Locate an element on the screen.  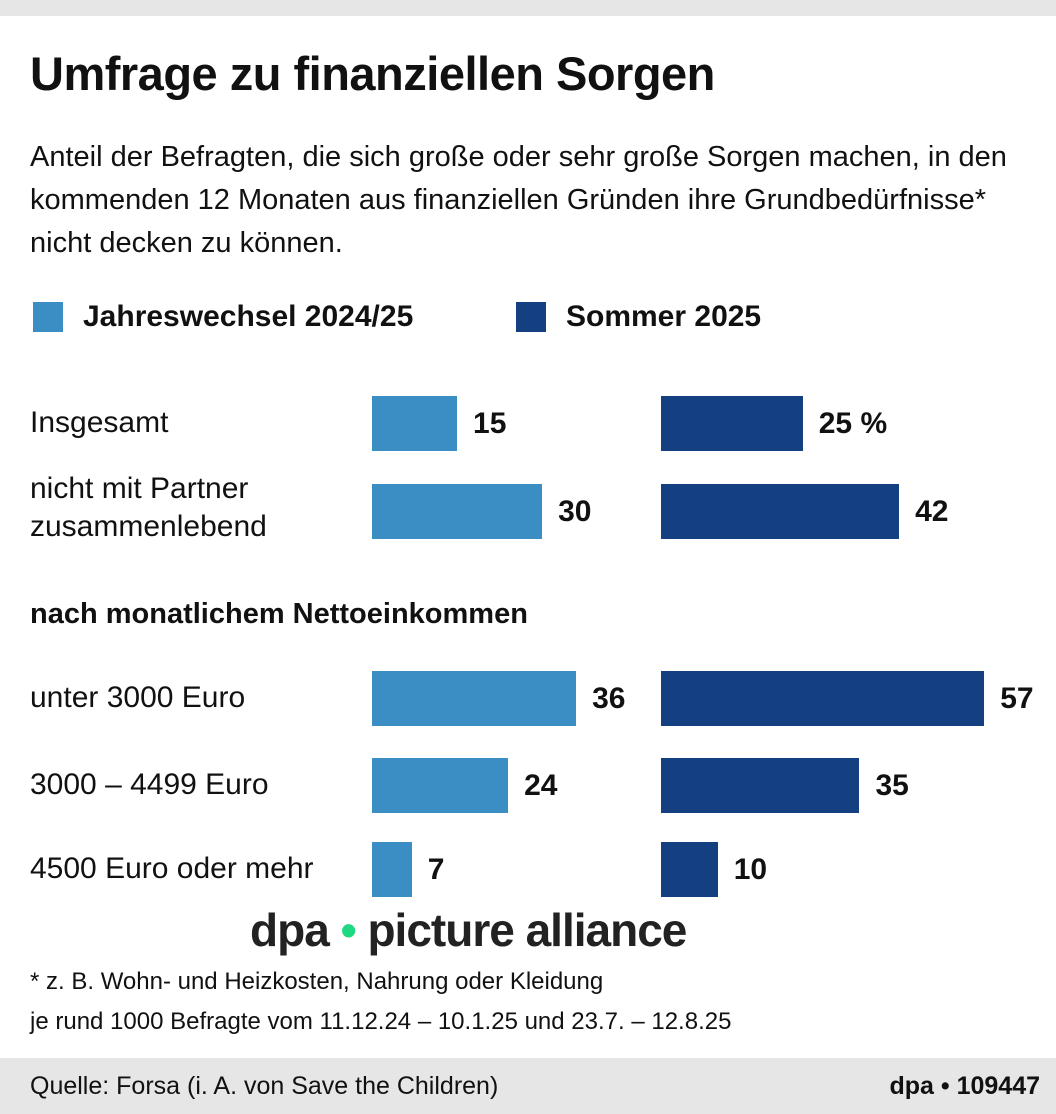
watermark-logo: dpa • picture alliance is located at coordinates (468, 930).